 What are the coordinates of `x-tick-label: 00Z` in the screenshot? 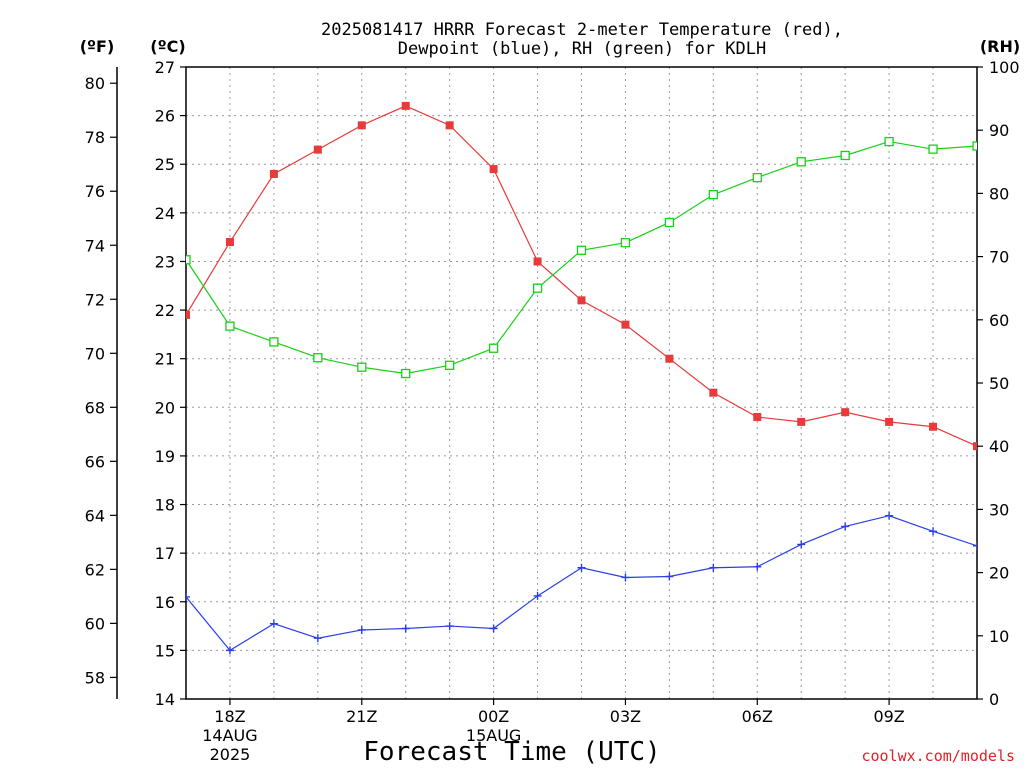 It's located at (493, 716).